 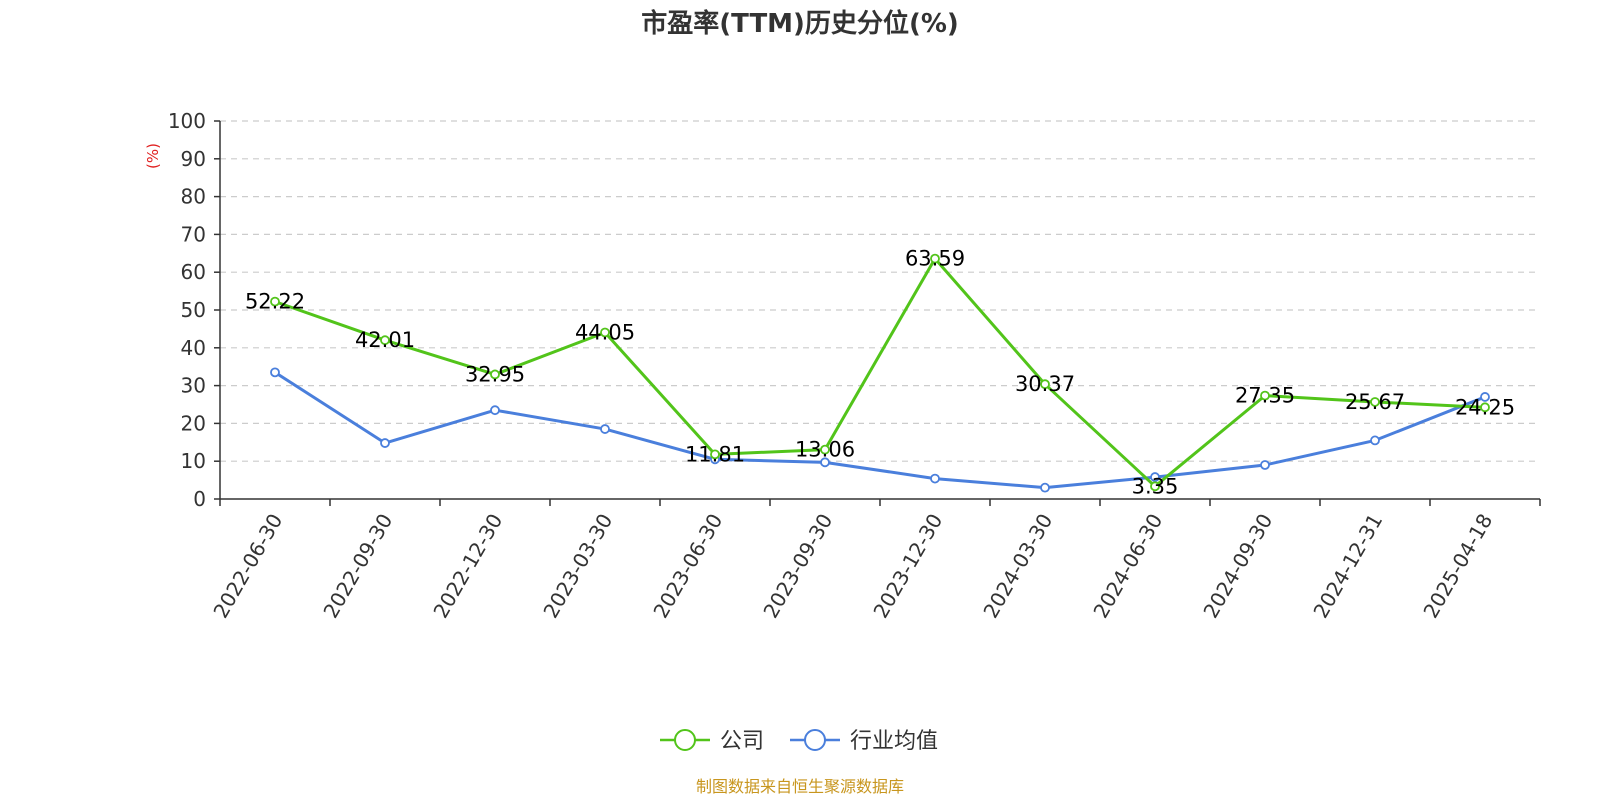 I want to click on x-tick-label: 2024-06-30, so click(x=1127, y=566).